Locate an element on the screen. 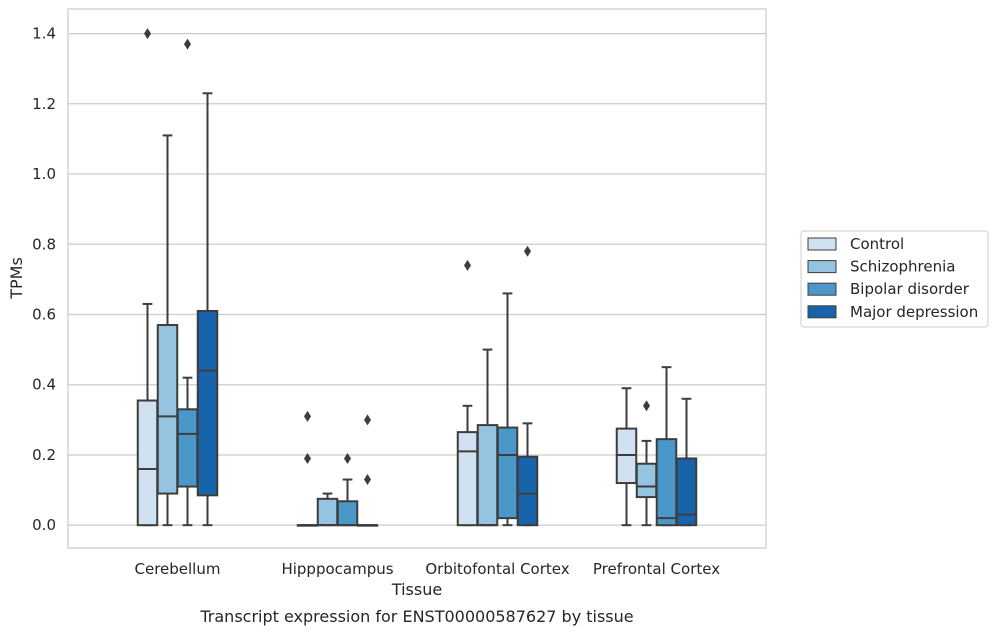 This screenshot has width=997, height=634. box-cerebellum-control is located at coordinates (147, 277).